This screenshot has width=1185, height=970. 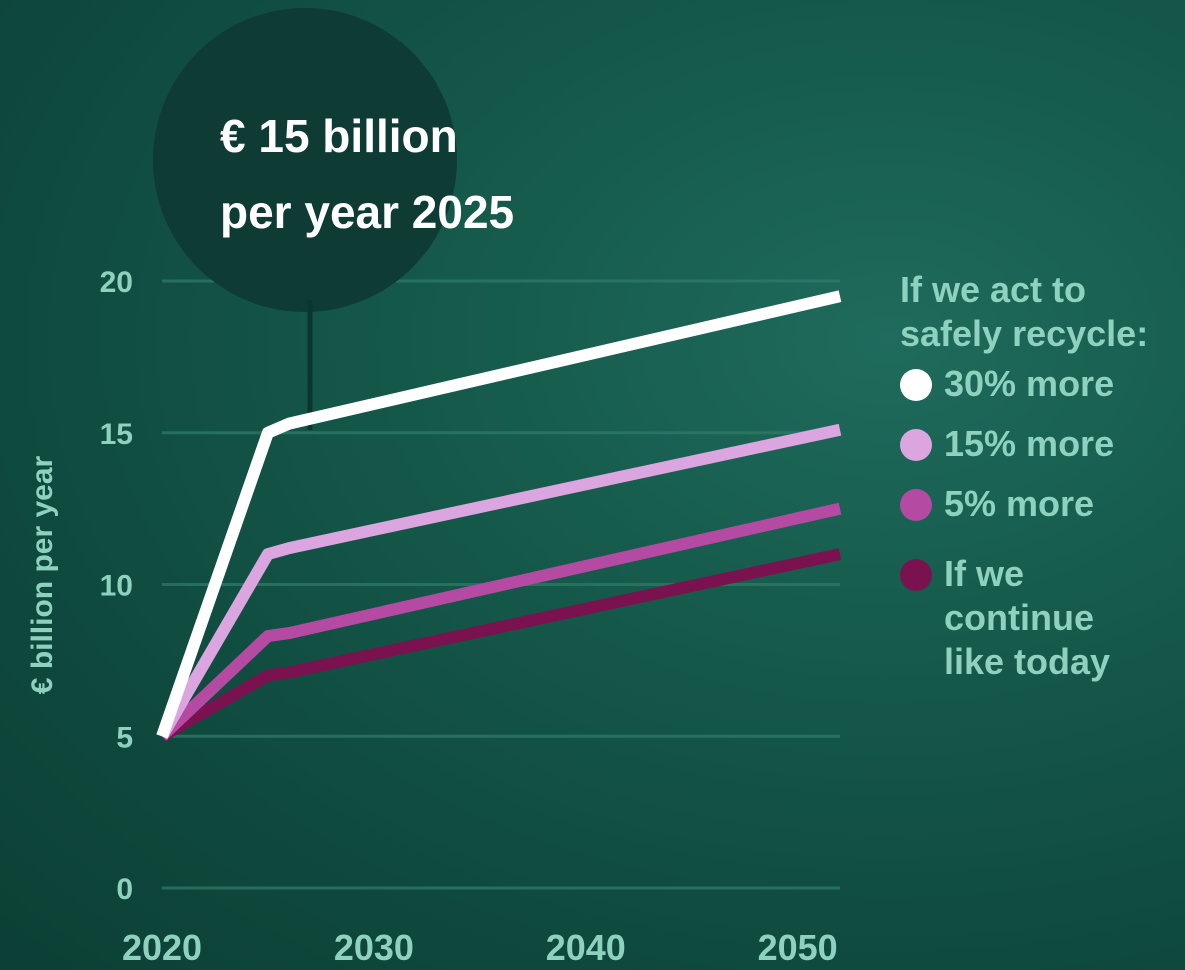 I want to click on x-tick-label-2050: 2050, so click(x=798, y=947).